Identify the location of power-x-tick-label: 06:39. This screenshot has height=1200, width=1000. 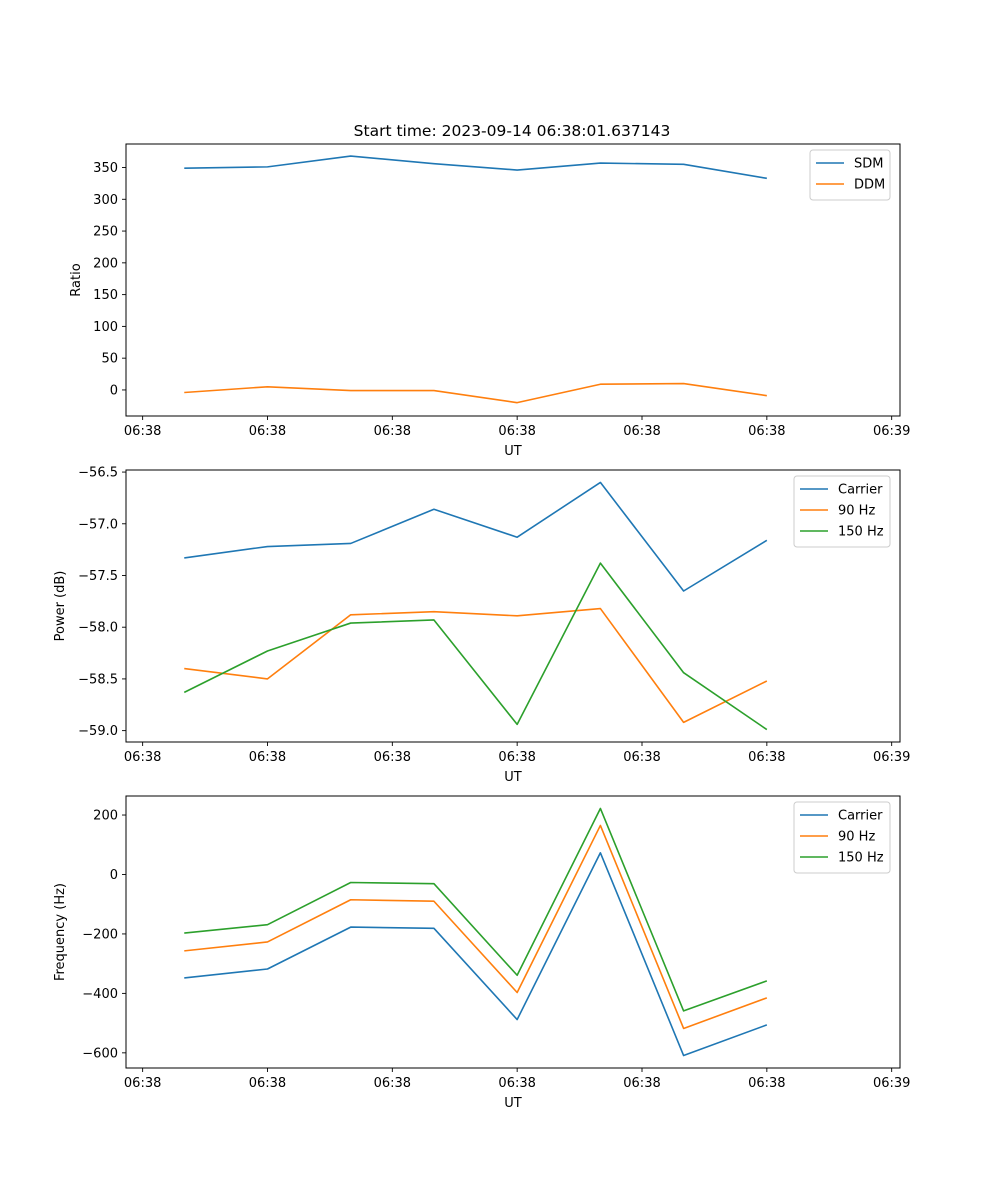
(891, 757).